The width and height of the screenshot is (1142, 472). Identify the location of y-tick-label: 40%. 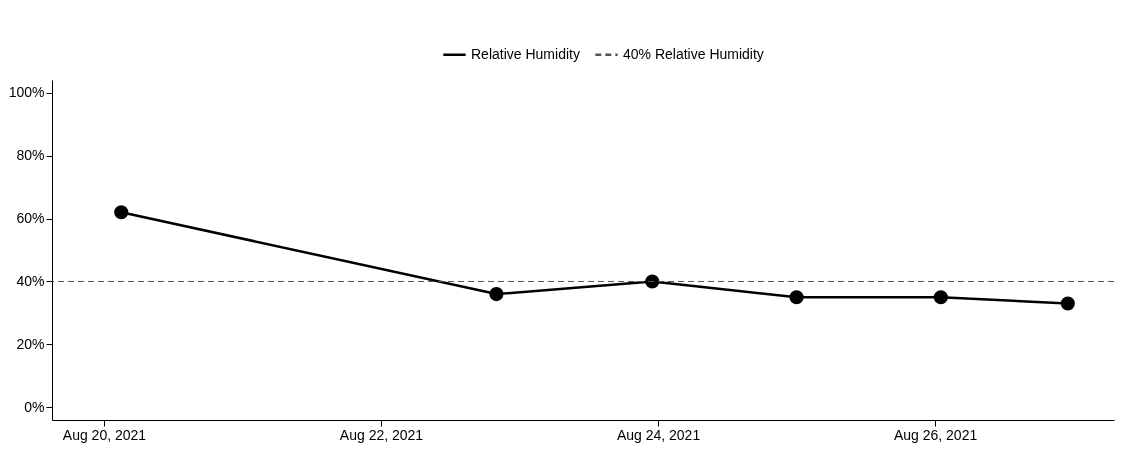
(30, 280).